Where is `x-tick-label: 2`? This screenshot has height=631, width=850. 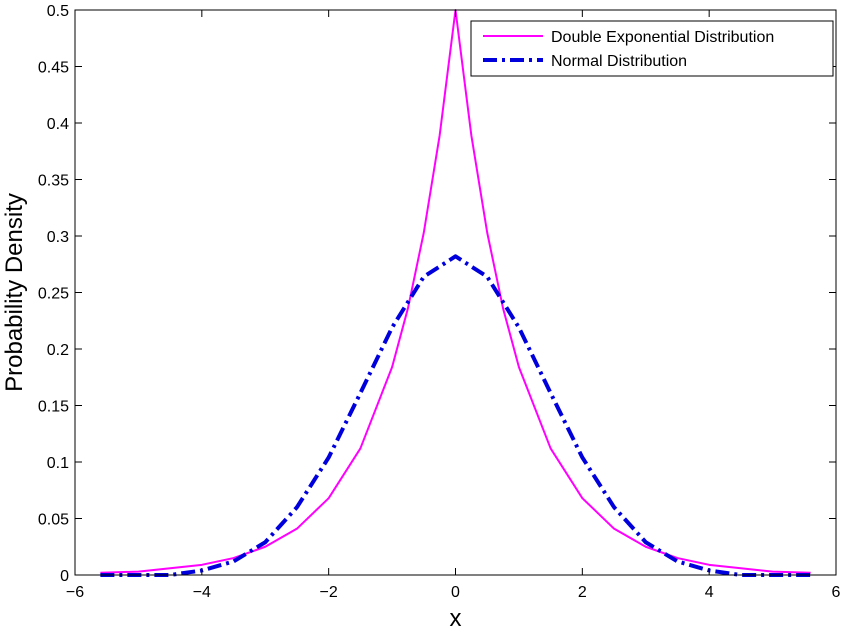
x-tick-label: 2 is located at coordinates (582, 592).